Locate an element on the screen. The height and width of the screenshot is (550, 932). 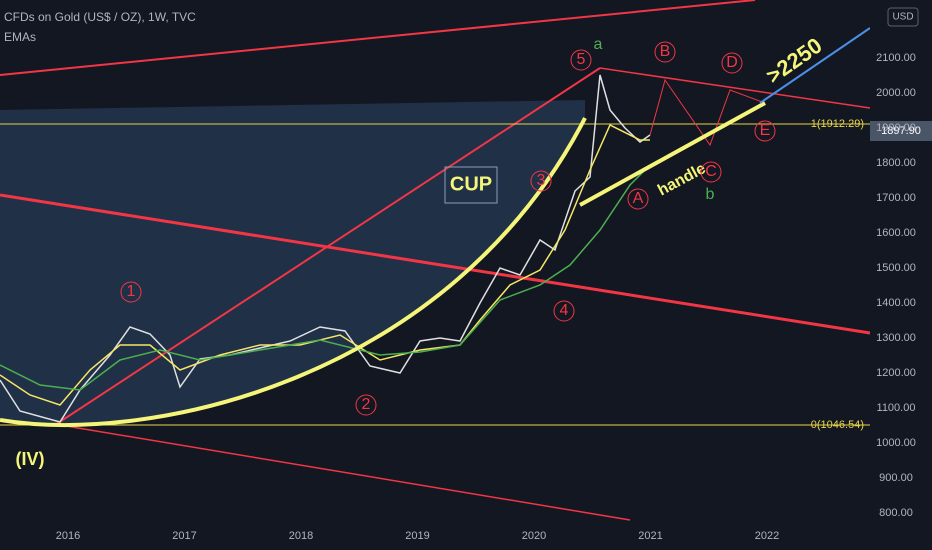
y-tick-label: 1200.00 is located at coordinates (896, 373).